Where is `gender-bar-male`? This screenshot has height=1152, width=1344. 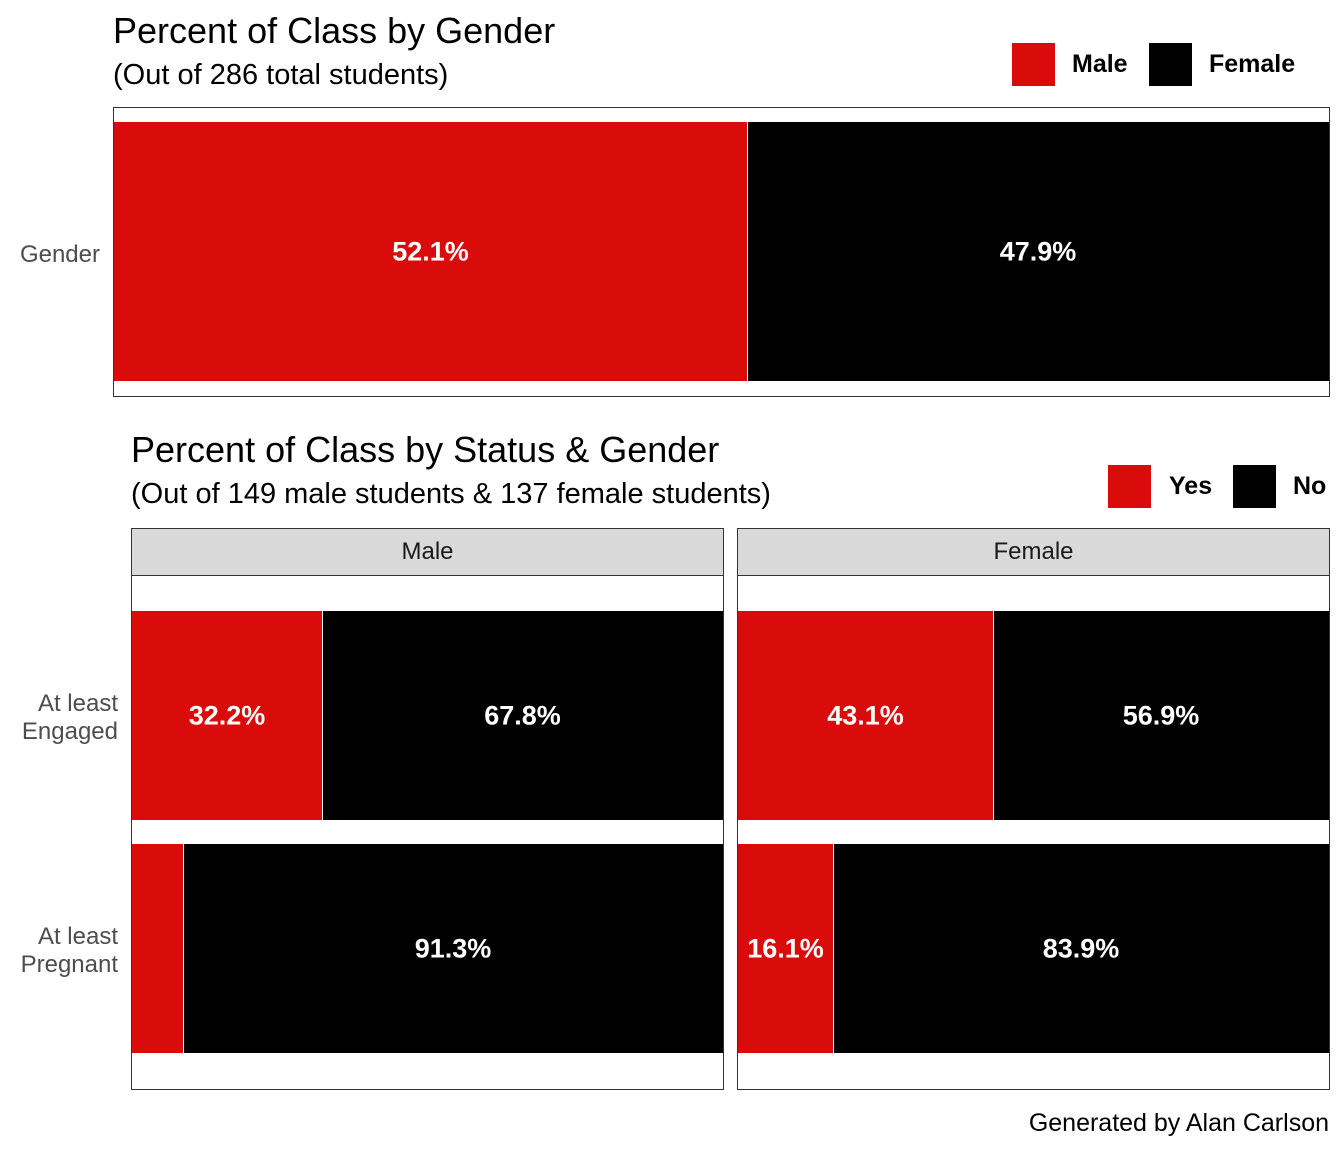 gender-bar-male is located at coordinates (430, 251).